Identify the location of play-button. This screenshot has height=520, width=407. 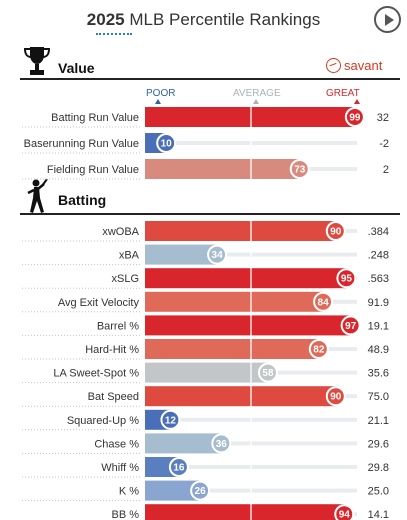
(387, 19).